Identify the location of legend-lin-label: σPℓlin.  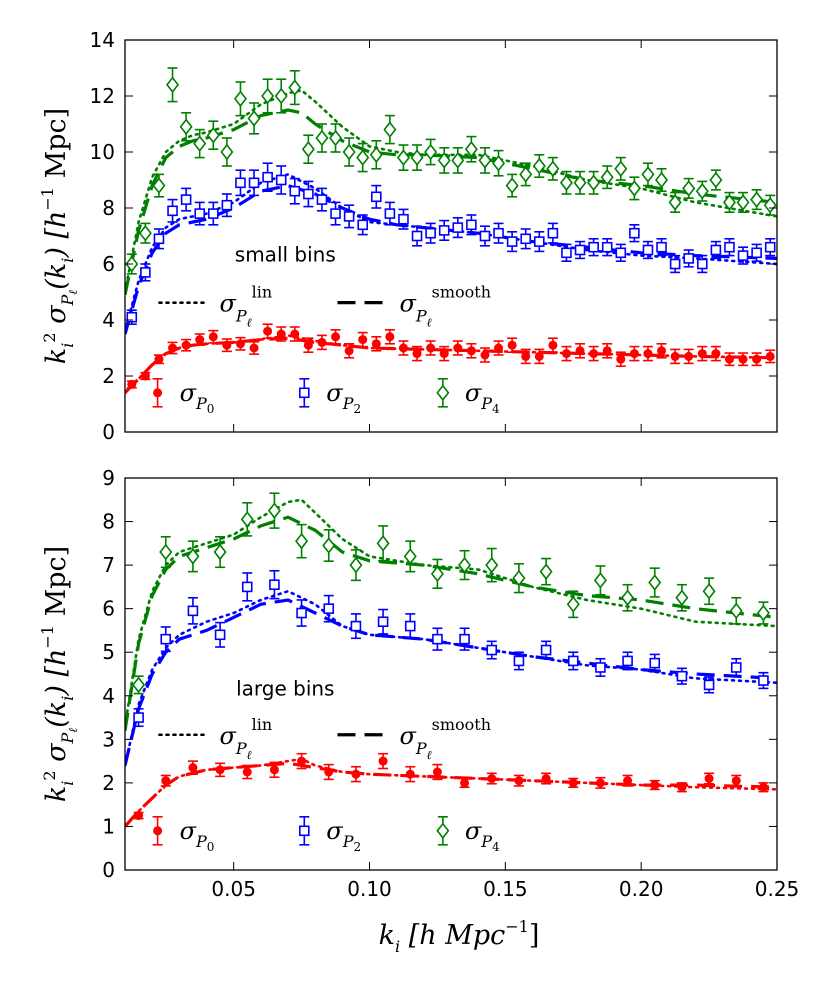
(245, 738).